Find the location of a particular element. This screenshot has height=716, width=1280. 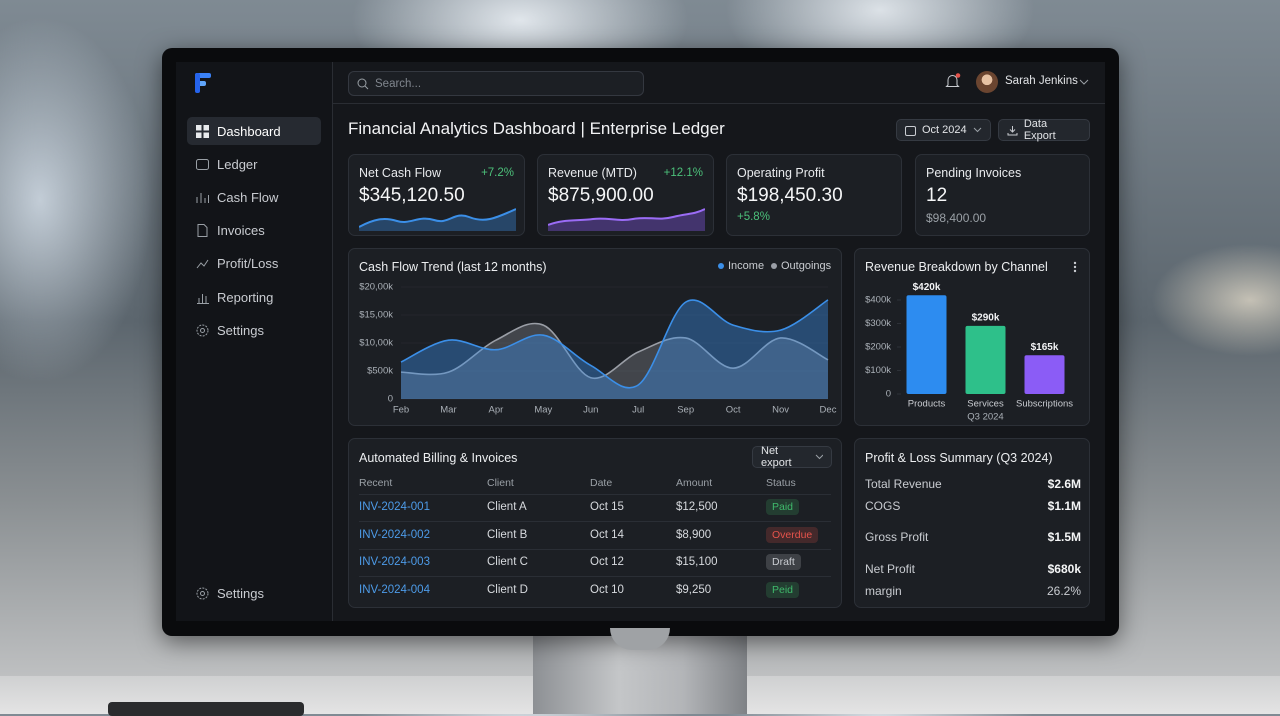

column-header: Date is located at coordinates (601, 483).